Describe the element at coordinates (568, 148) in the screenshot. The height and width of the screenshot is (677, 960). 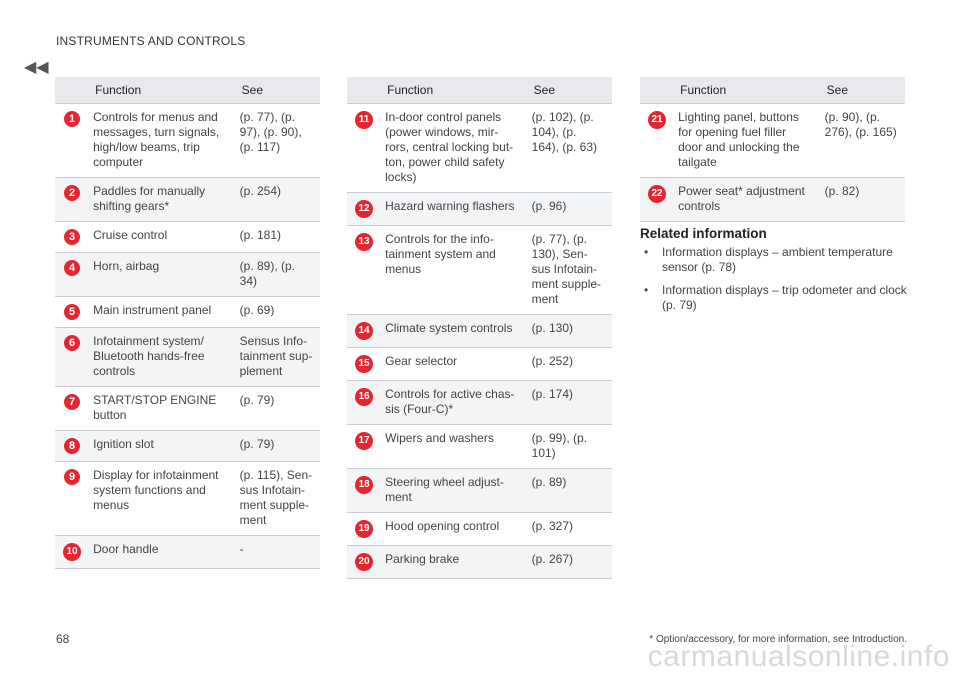
I see `see-reference-cell: (p. 102), (p. 104), (p. 164), (p. 63)` at that location.